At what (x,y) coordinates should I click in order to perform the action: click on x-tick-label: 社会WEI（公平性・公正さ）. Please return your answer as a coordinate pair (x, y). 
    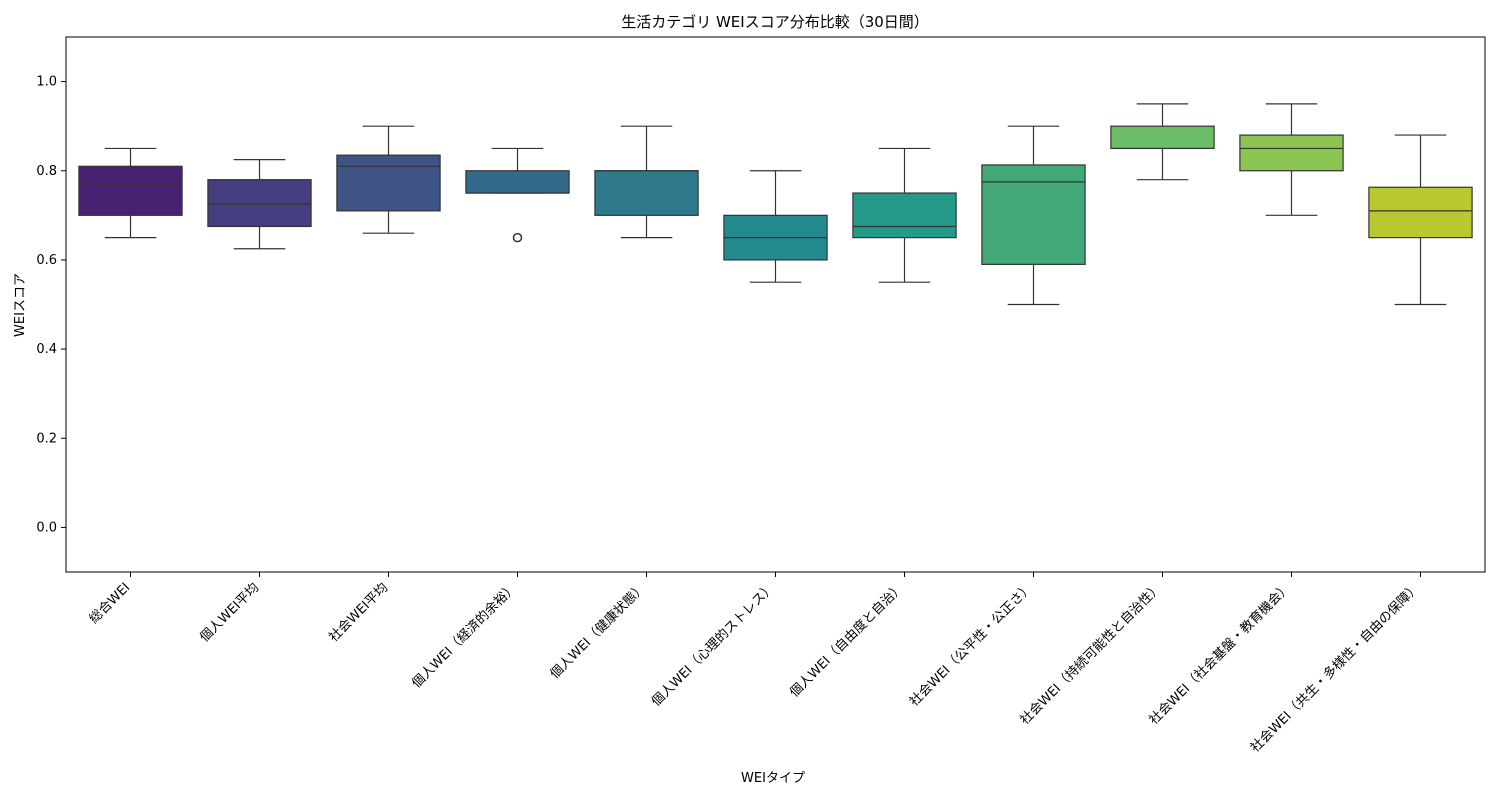
    Looking at the image, I should click on (971, 645).